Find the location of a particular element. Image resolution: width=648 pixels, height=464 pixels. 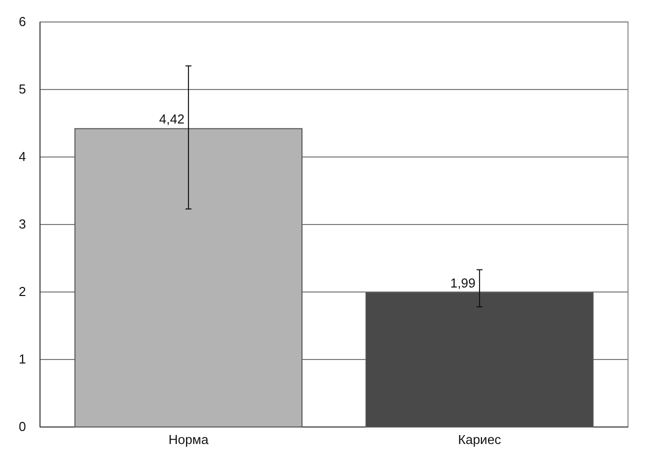

y-tick-label: 3 is located at coordinates (22, 224).